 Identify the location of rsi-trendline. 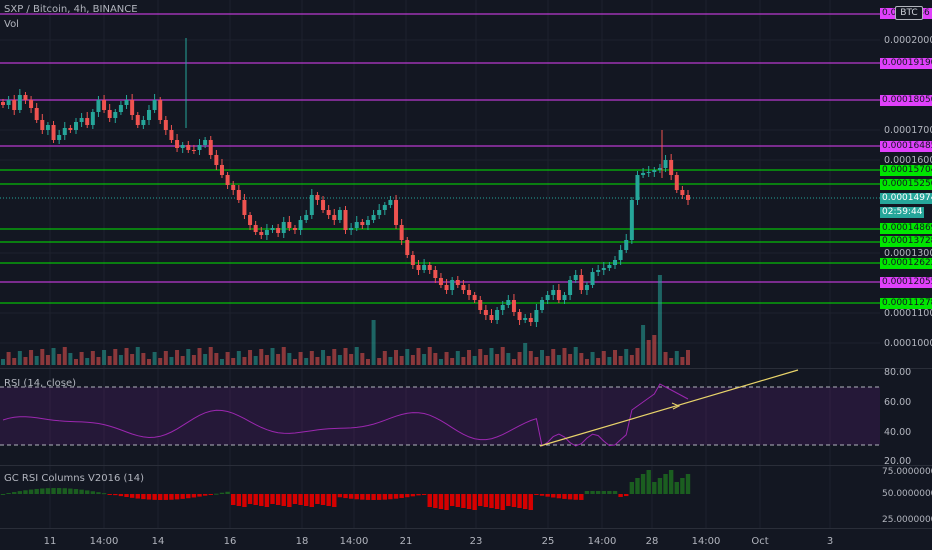
(669, 408).